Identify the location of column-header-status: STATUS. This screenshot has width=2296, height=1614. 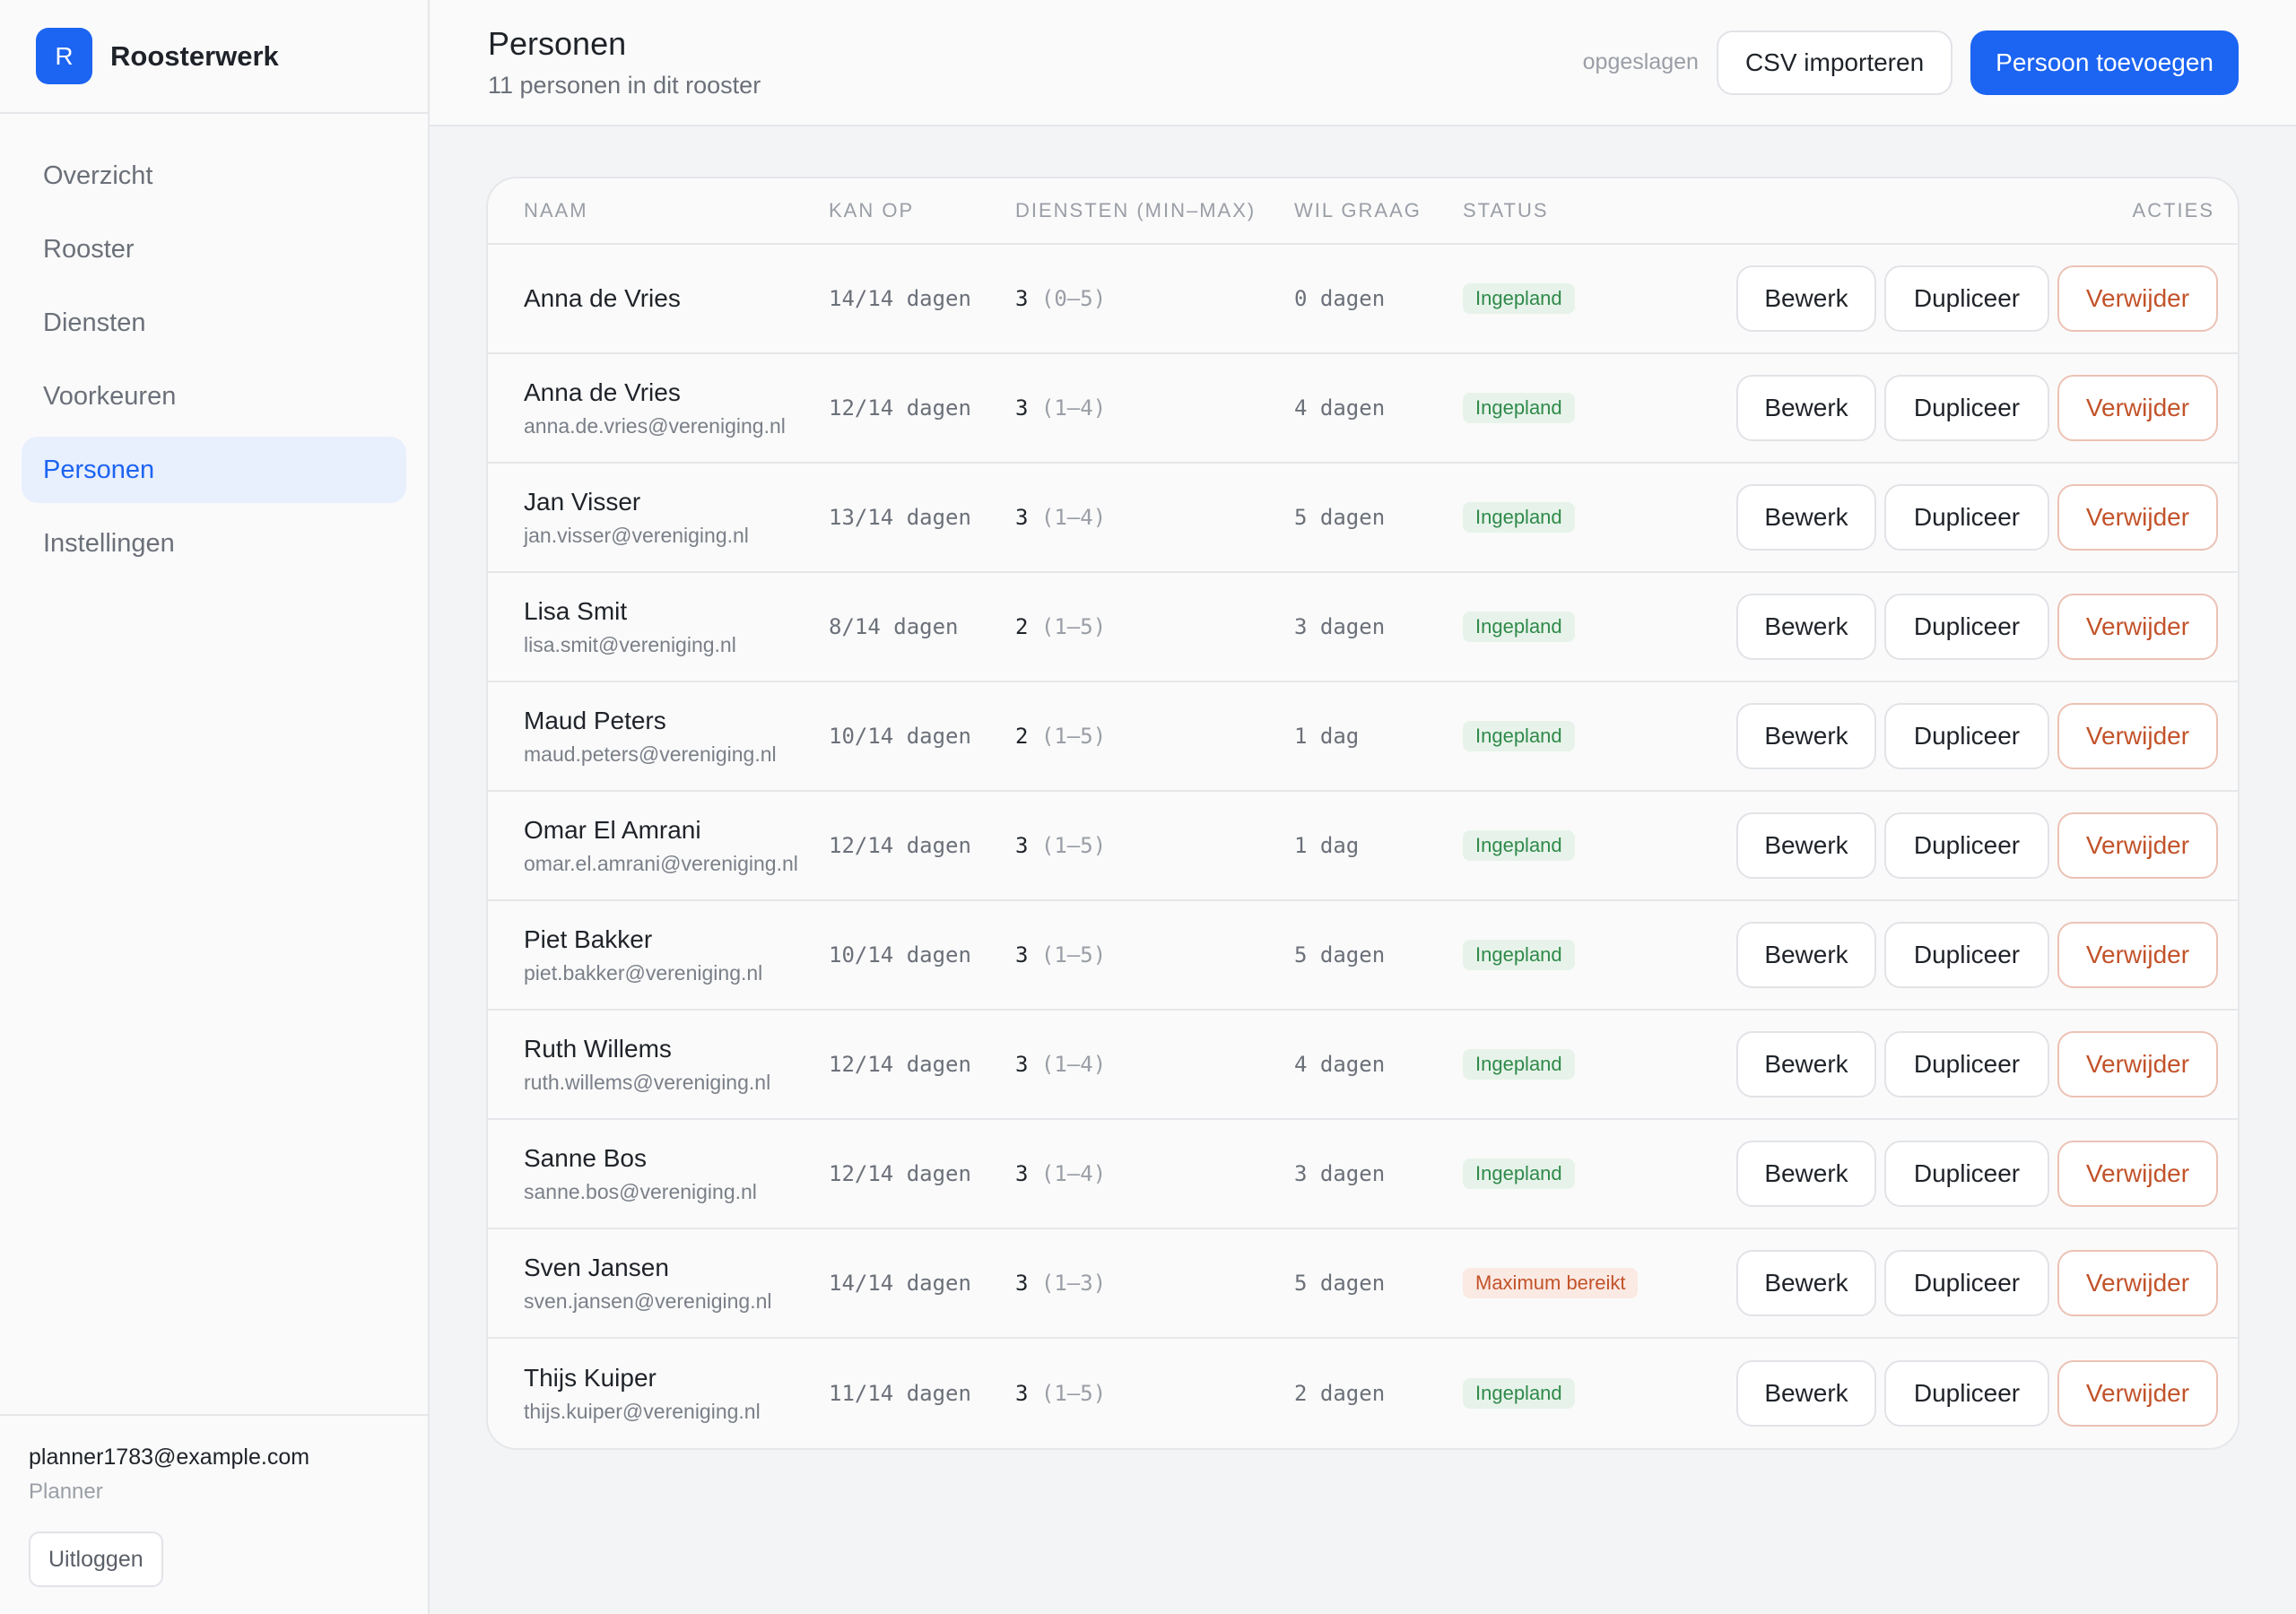
(1506, 210).